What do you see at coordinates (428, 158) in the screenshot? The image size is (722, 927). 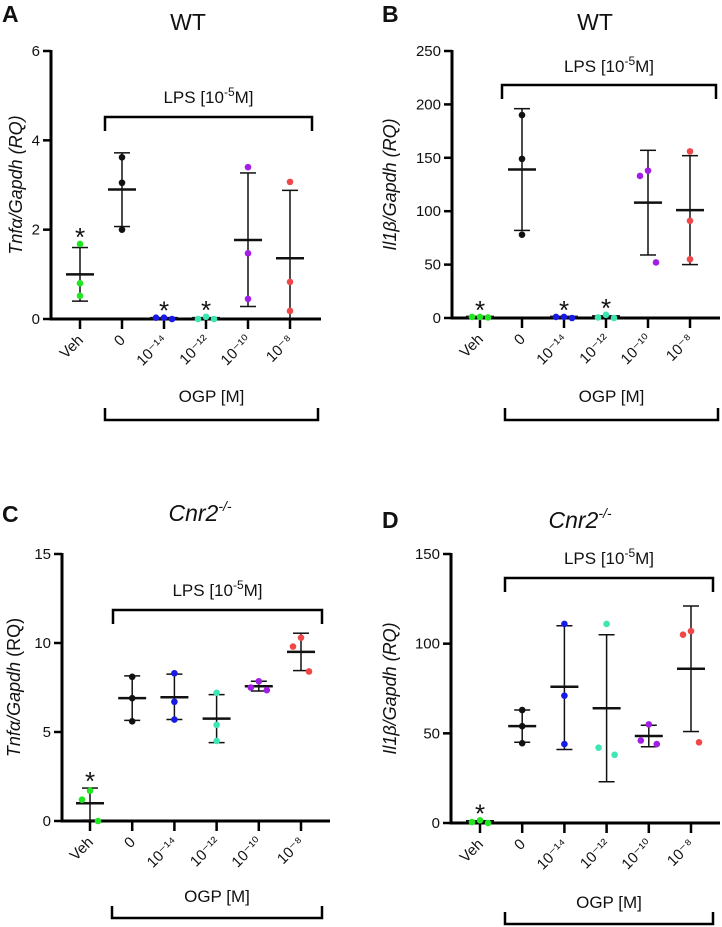 I see `y-tick-label: 150` at bounding box center [428, 158].